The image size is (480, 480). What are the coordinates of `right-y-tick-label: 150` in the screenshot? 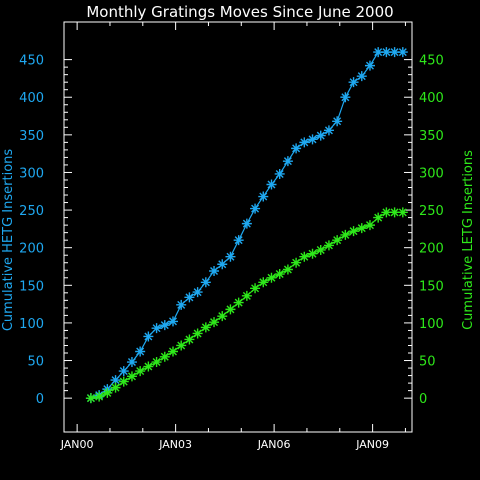 It's located at (431, 286).